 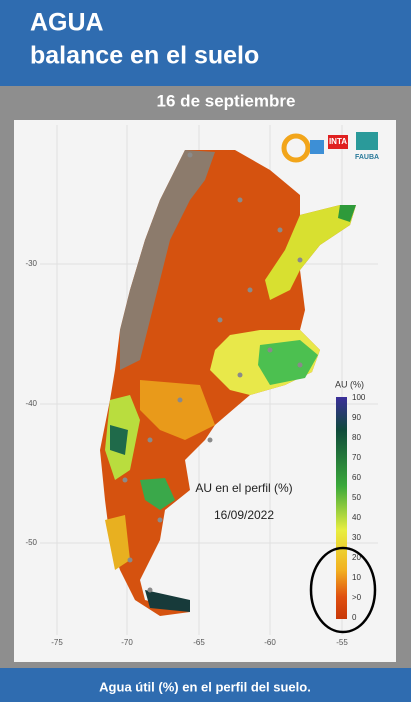 I want to click on legend-label: 20, so click(x=356, y=557).